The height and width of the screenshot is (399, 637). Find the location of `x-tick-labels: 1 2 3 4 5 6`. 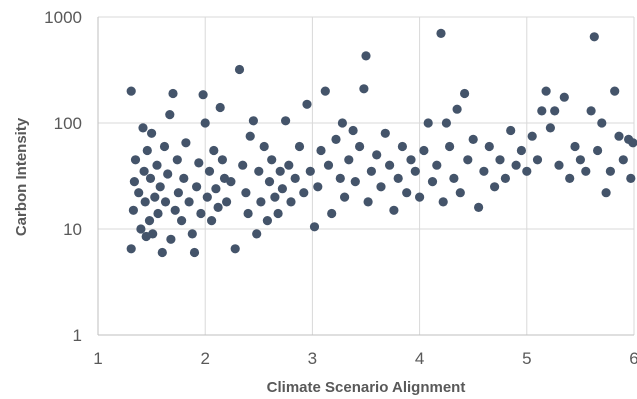

x-tick-labels: 1 2 3 4 5 6 is located at coordinates (365, 358).